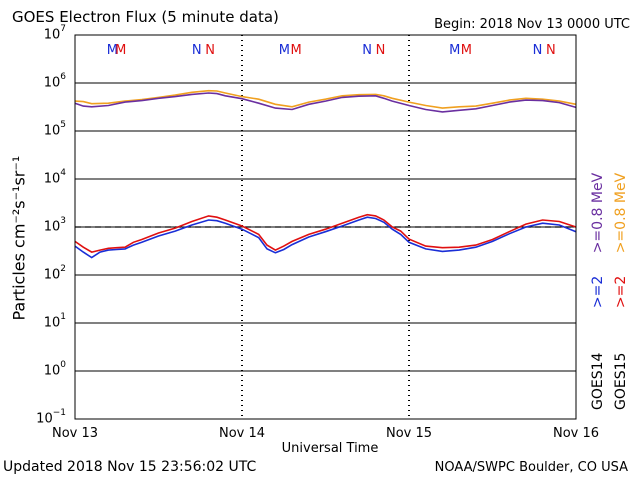  Describe the element at coordinates (576, 433) in the screenshot. I see `x-tick-label: Nov 16` at that location.